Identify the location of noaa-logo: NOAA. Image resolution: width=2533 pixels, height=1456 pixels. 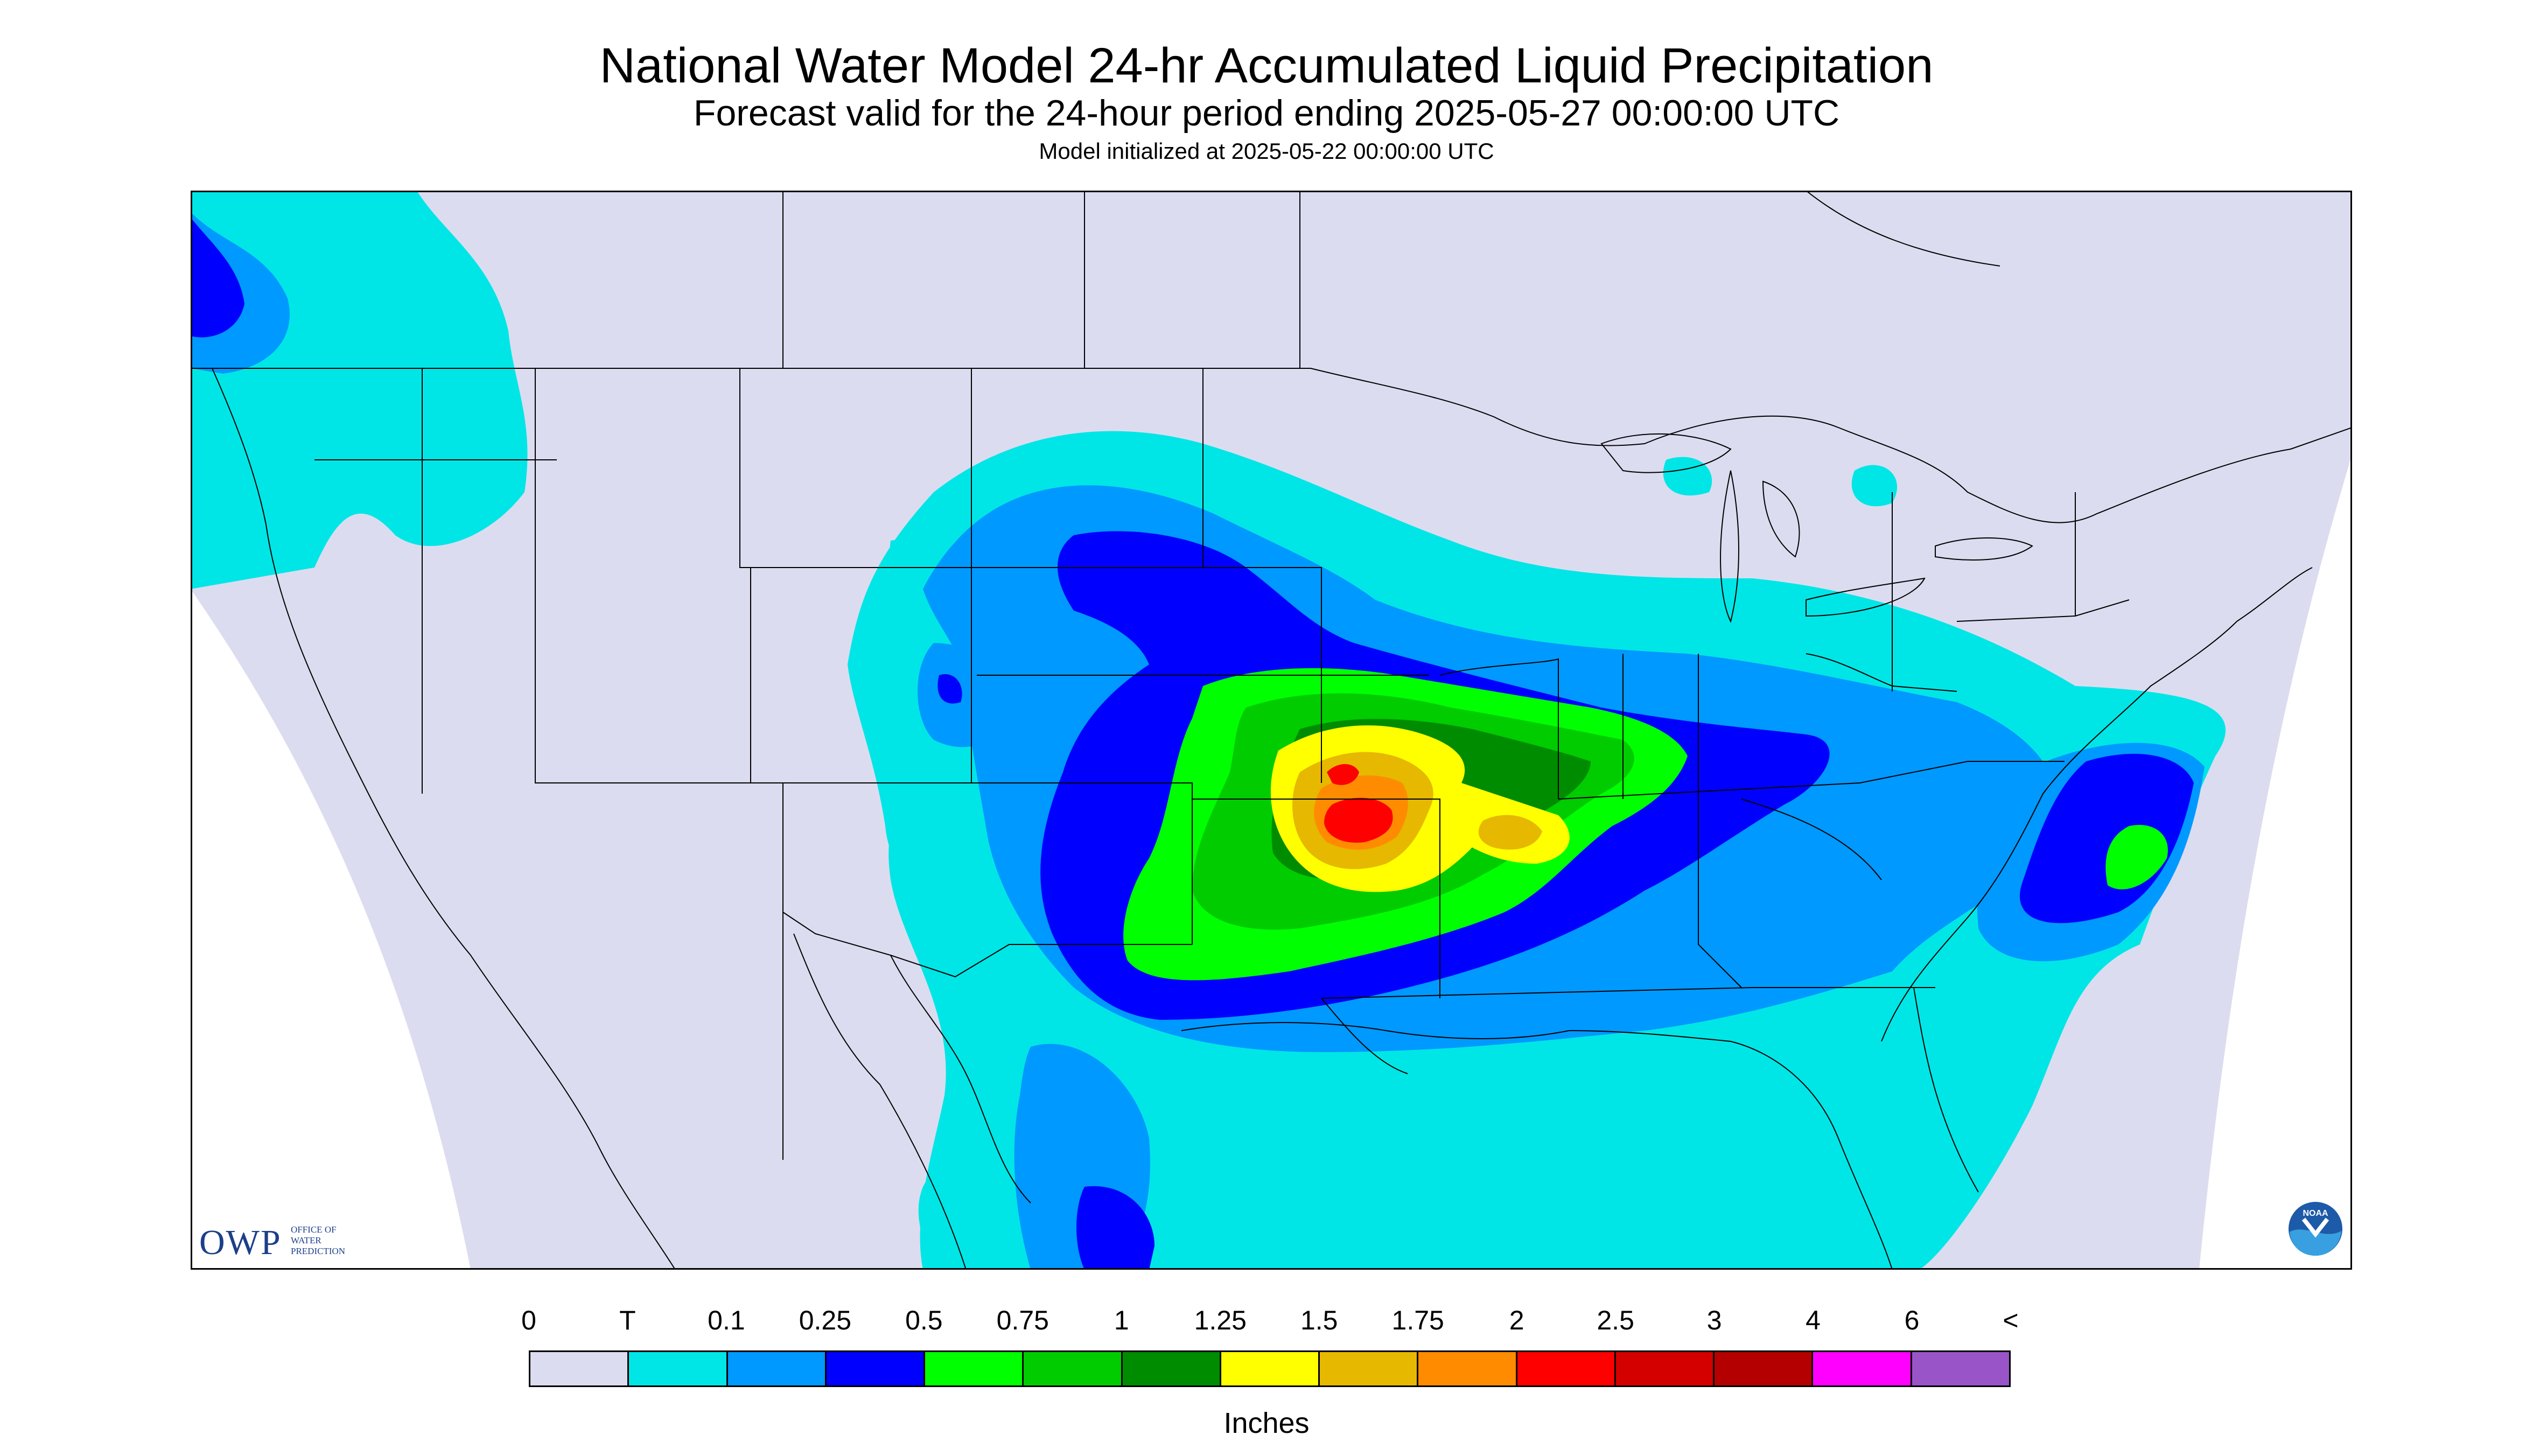
(2315, 1229).